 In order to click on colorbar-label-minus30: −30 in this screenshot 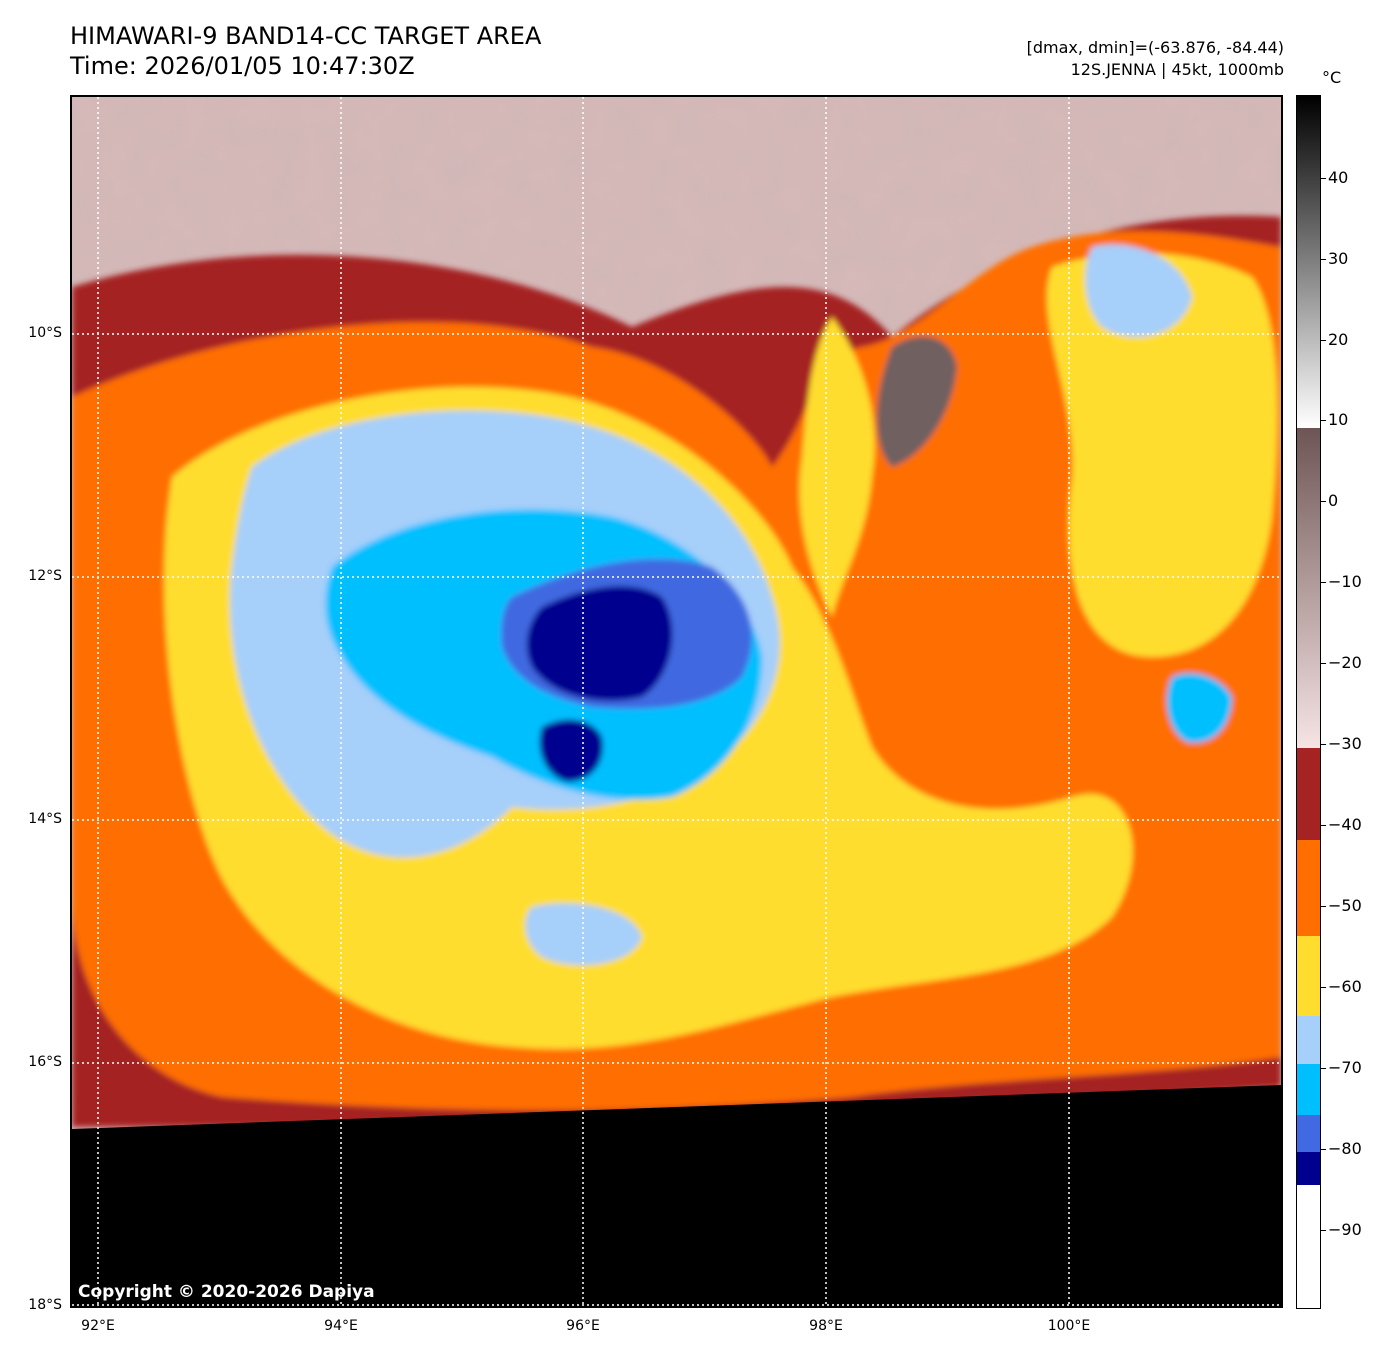, I will do `click(1345, 743)`.